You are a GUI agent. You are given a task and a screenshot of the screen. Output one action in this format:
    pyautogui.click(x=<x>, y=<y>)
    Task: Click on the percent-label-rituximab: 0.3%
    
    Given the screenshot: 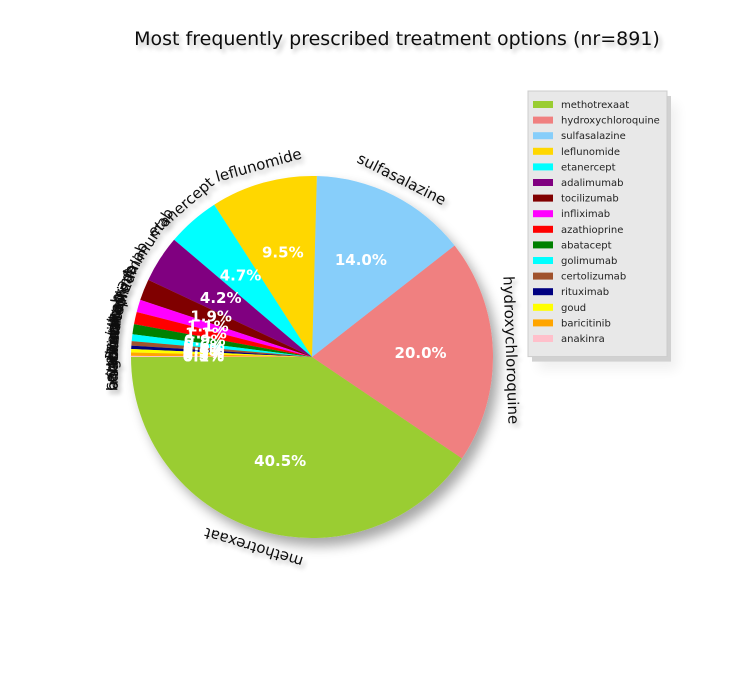 What is the action you would take?
    pyautogui.click(x=204, y=351)
    